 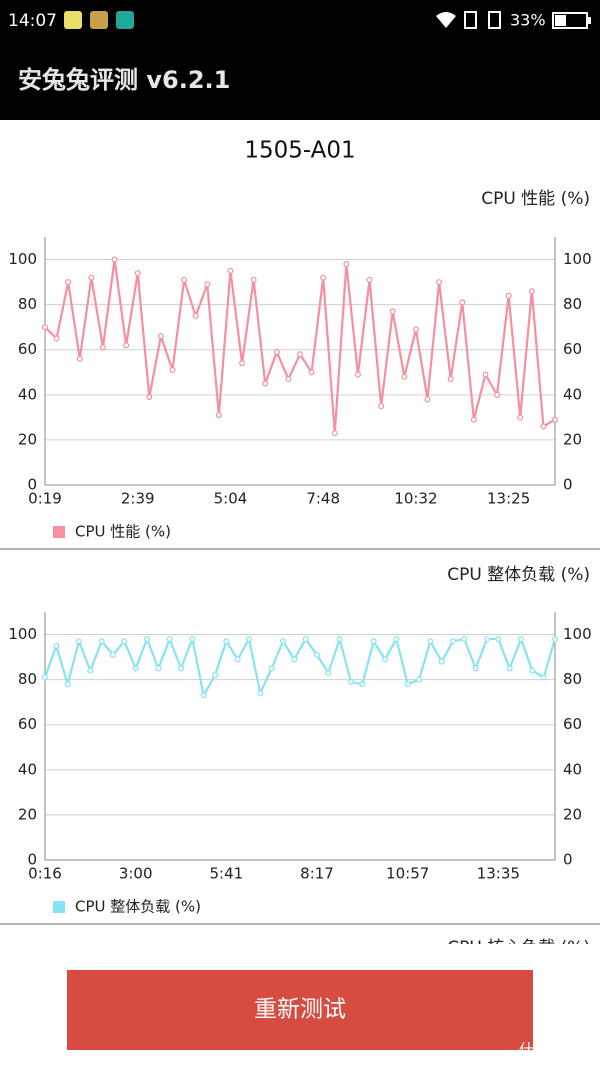 I want to click on chart-title: CPU 性能 (%), so click(x=535, y=199).